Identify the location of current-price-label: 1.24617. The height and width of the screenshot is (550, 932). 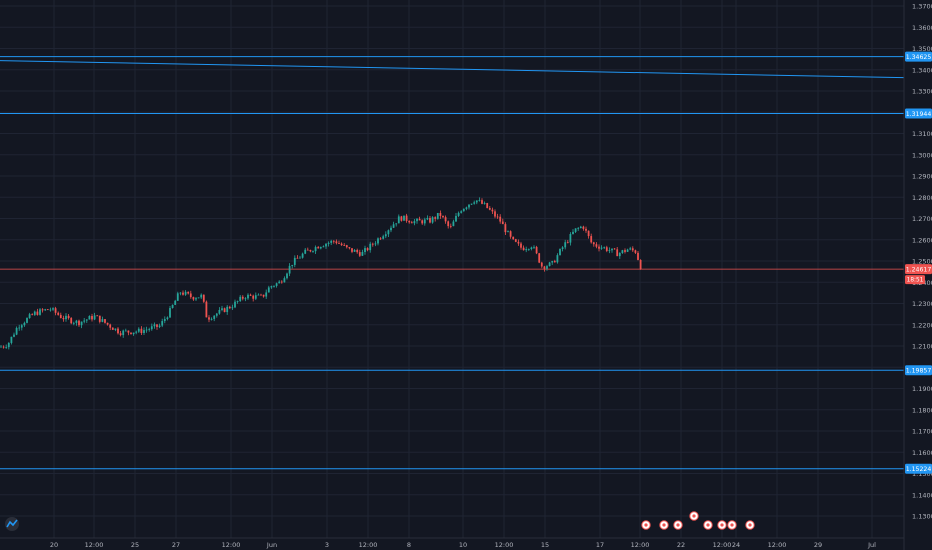
(919, 270).